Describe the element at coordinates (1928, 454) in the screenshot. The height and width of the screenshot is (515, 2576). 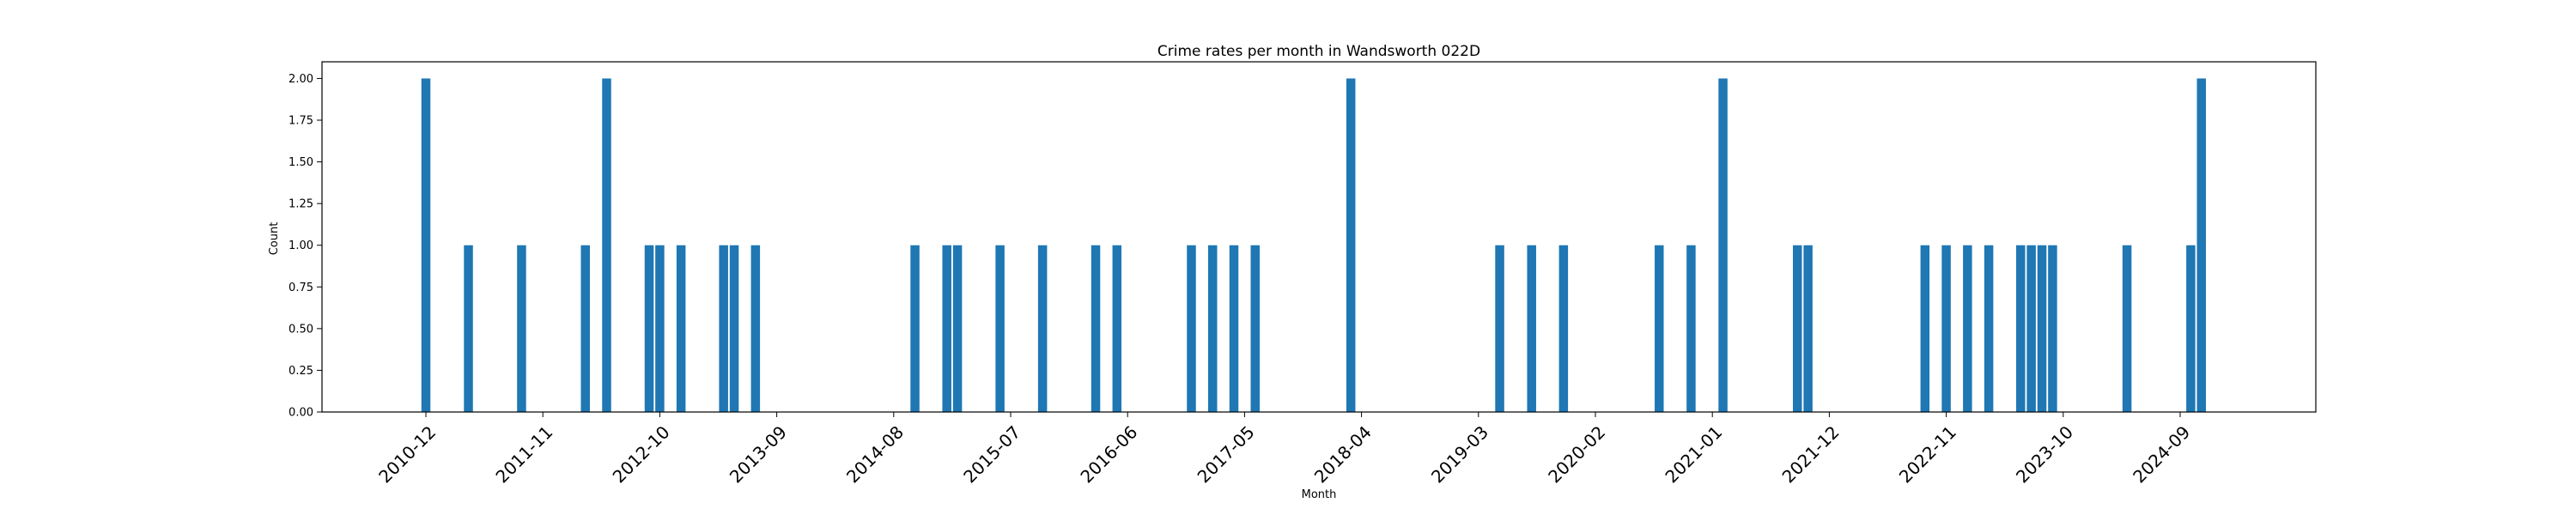
I see `x-tick-label: 2022-11` at that location.